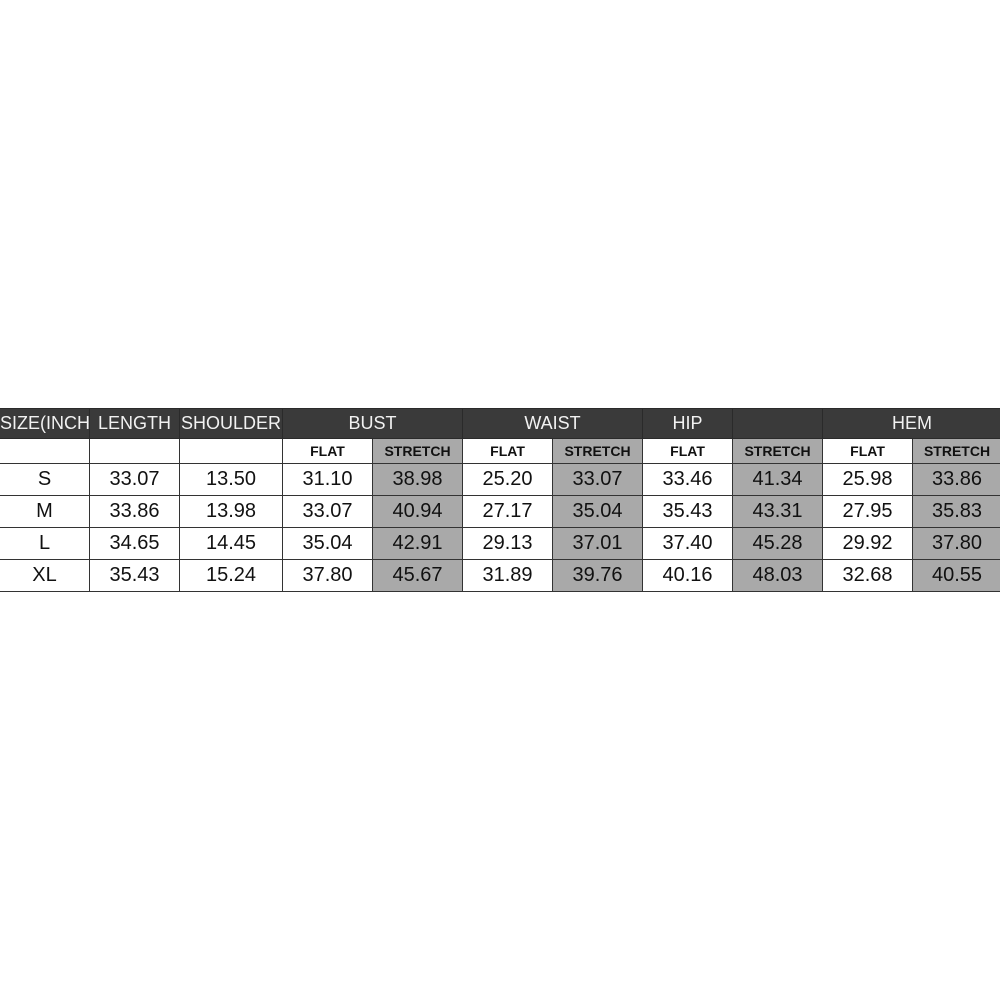 The width and height of the screenshot is (1000, 1000). Describe the element at coordinates (956, 511) in the screenshot. I see `table-cell: 35.83` at that location.